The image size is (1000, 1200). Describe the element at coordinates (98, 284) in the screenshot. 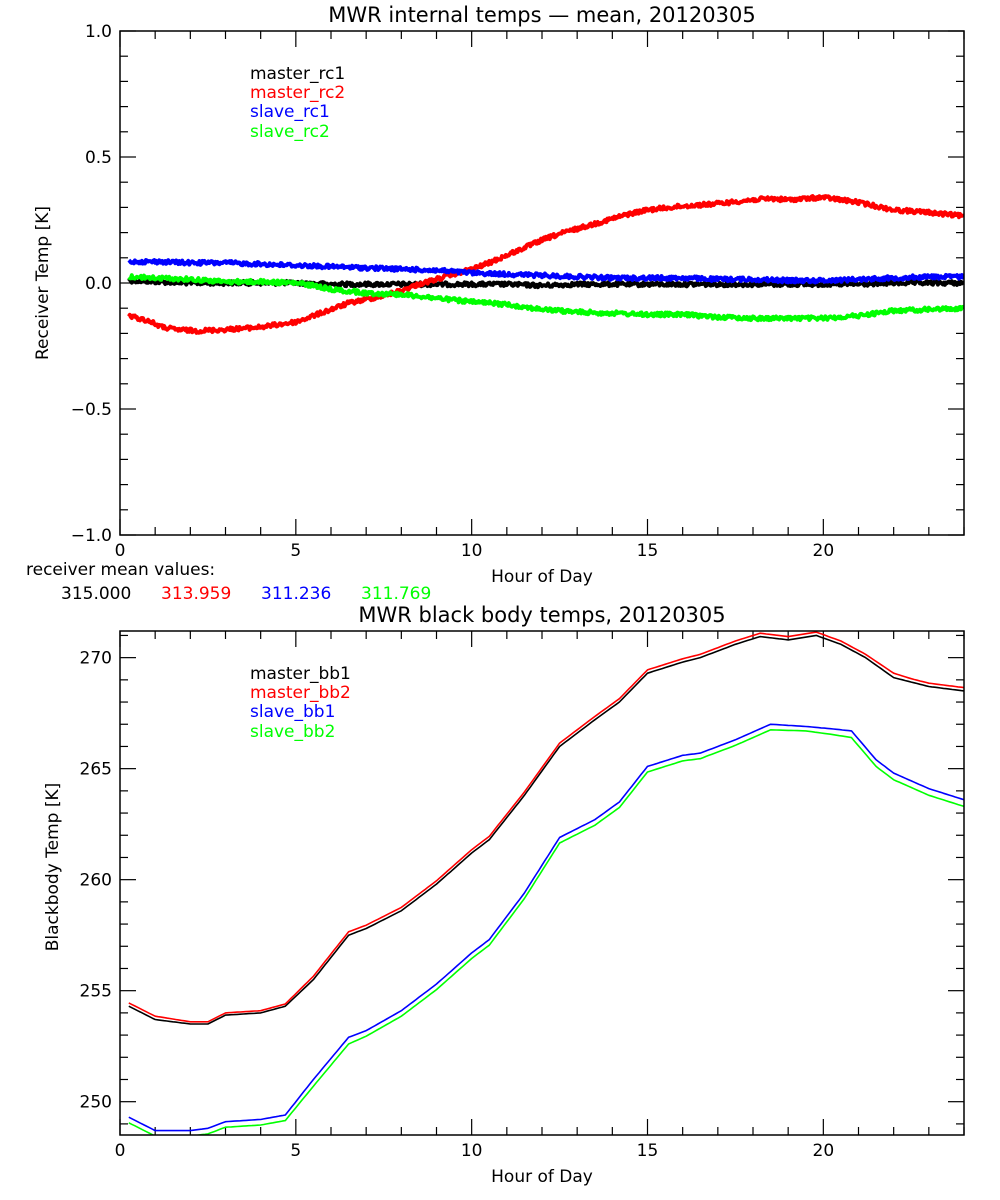

I see `y-tick-label: 0.0` at that location.